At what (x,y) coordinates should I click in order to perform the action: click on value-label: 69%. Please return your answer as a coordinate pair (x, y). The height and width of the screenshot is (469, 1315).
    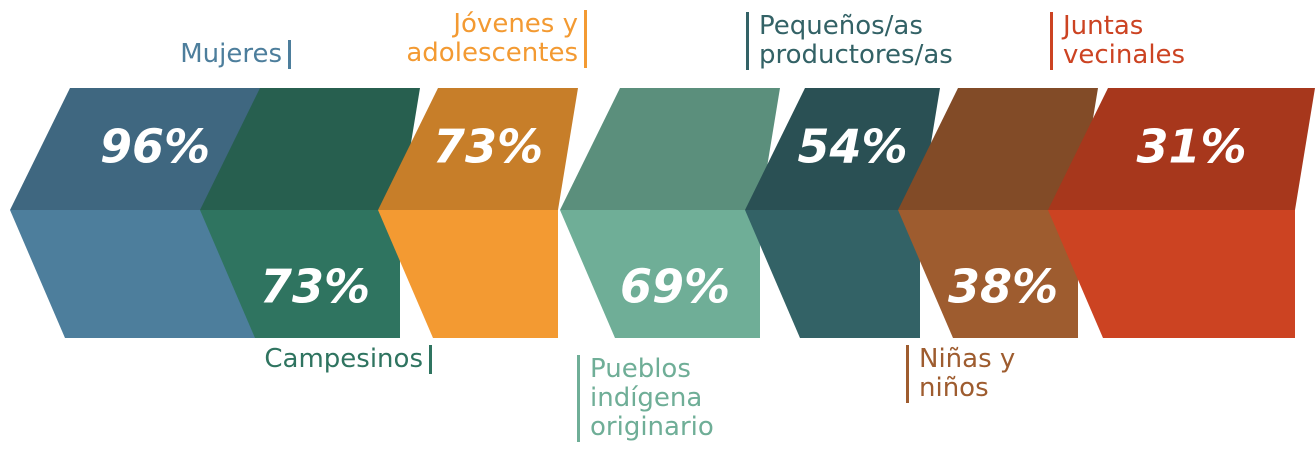
    Looking at the image, I should click on (675, 287).